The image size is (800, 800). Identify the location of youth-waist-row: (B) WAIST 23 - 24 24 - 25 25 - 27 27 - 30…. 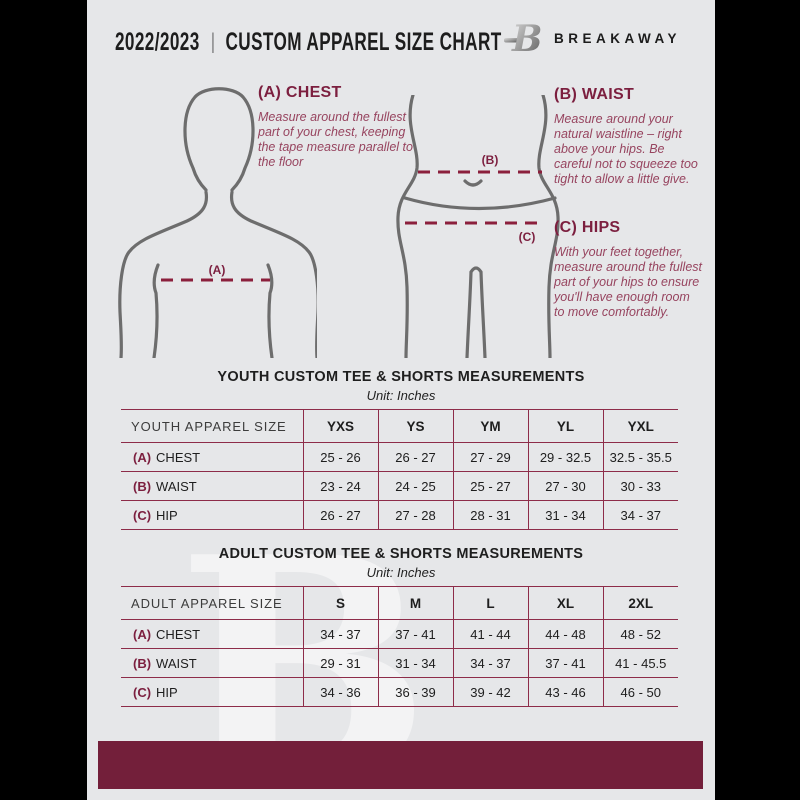
(399, 486).